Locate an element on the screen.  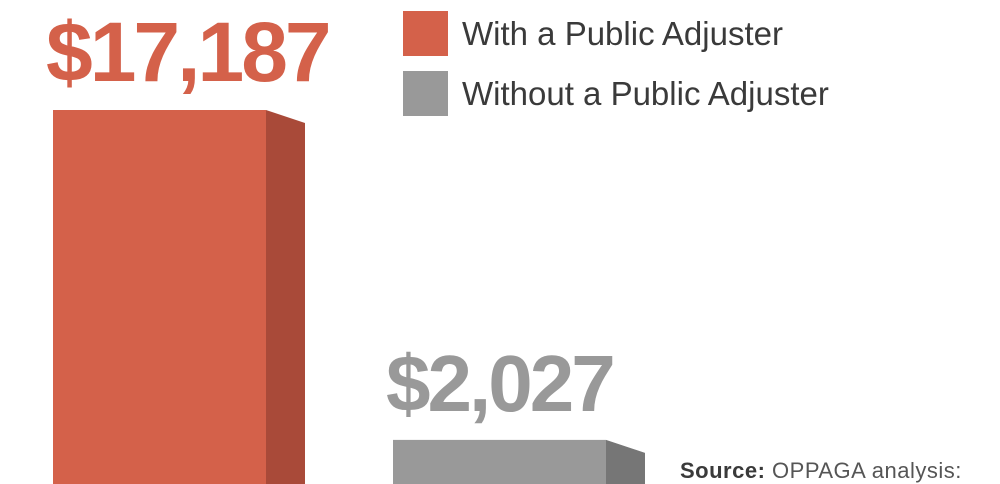
bar-side-without-adjuster is located at coordinates (625, 461).